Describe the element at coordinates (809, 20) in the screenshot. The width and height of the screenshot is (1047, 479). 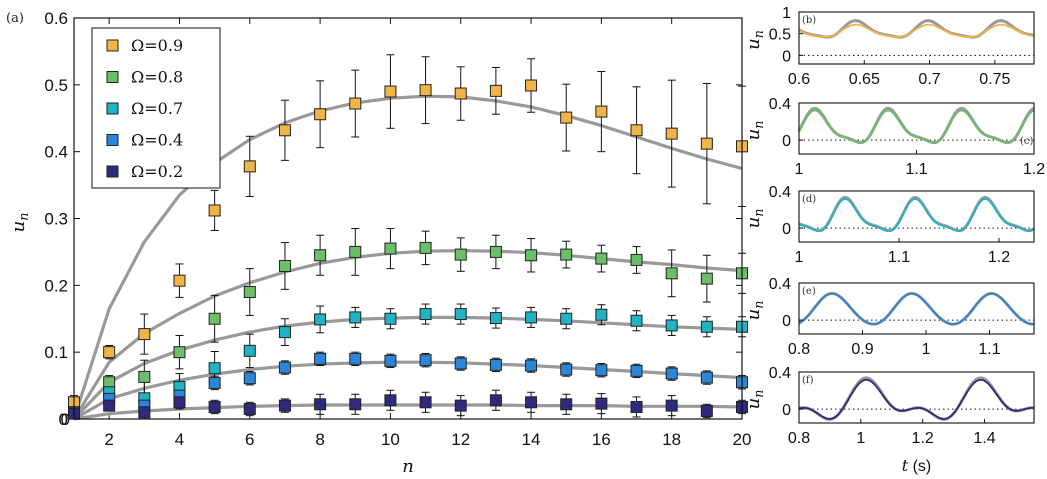
I see `panel-label: (b)` at that location.